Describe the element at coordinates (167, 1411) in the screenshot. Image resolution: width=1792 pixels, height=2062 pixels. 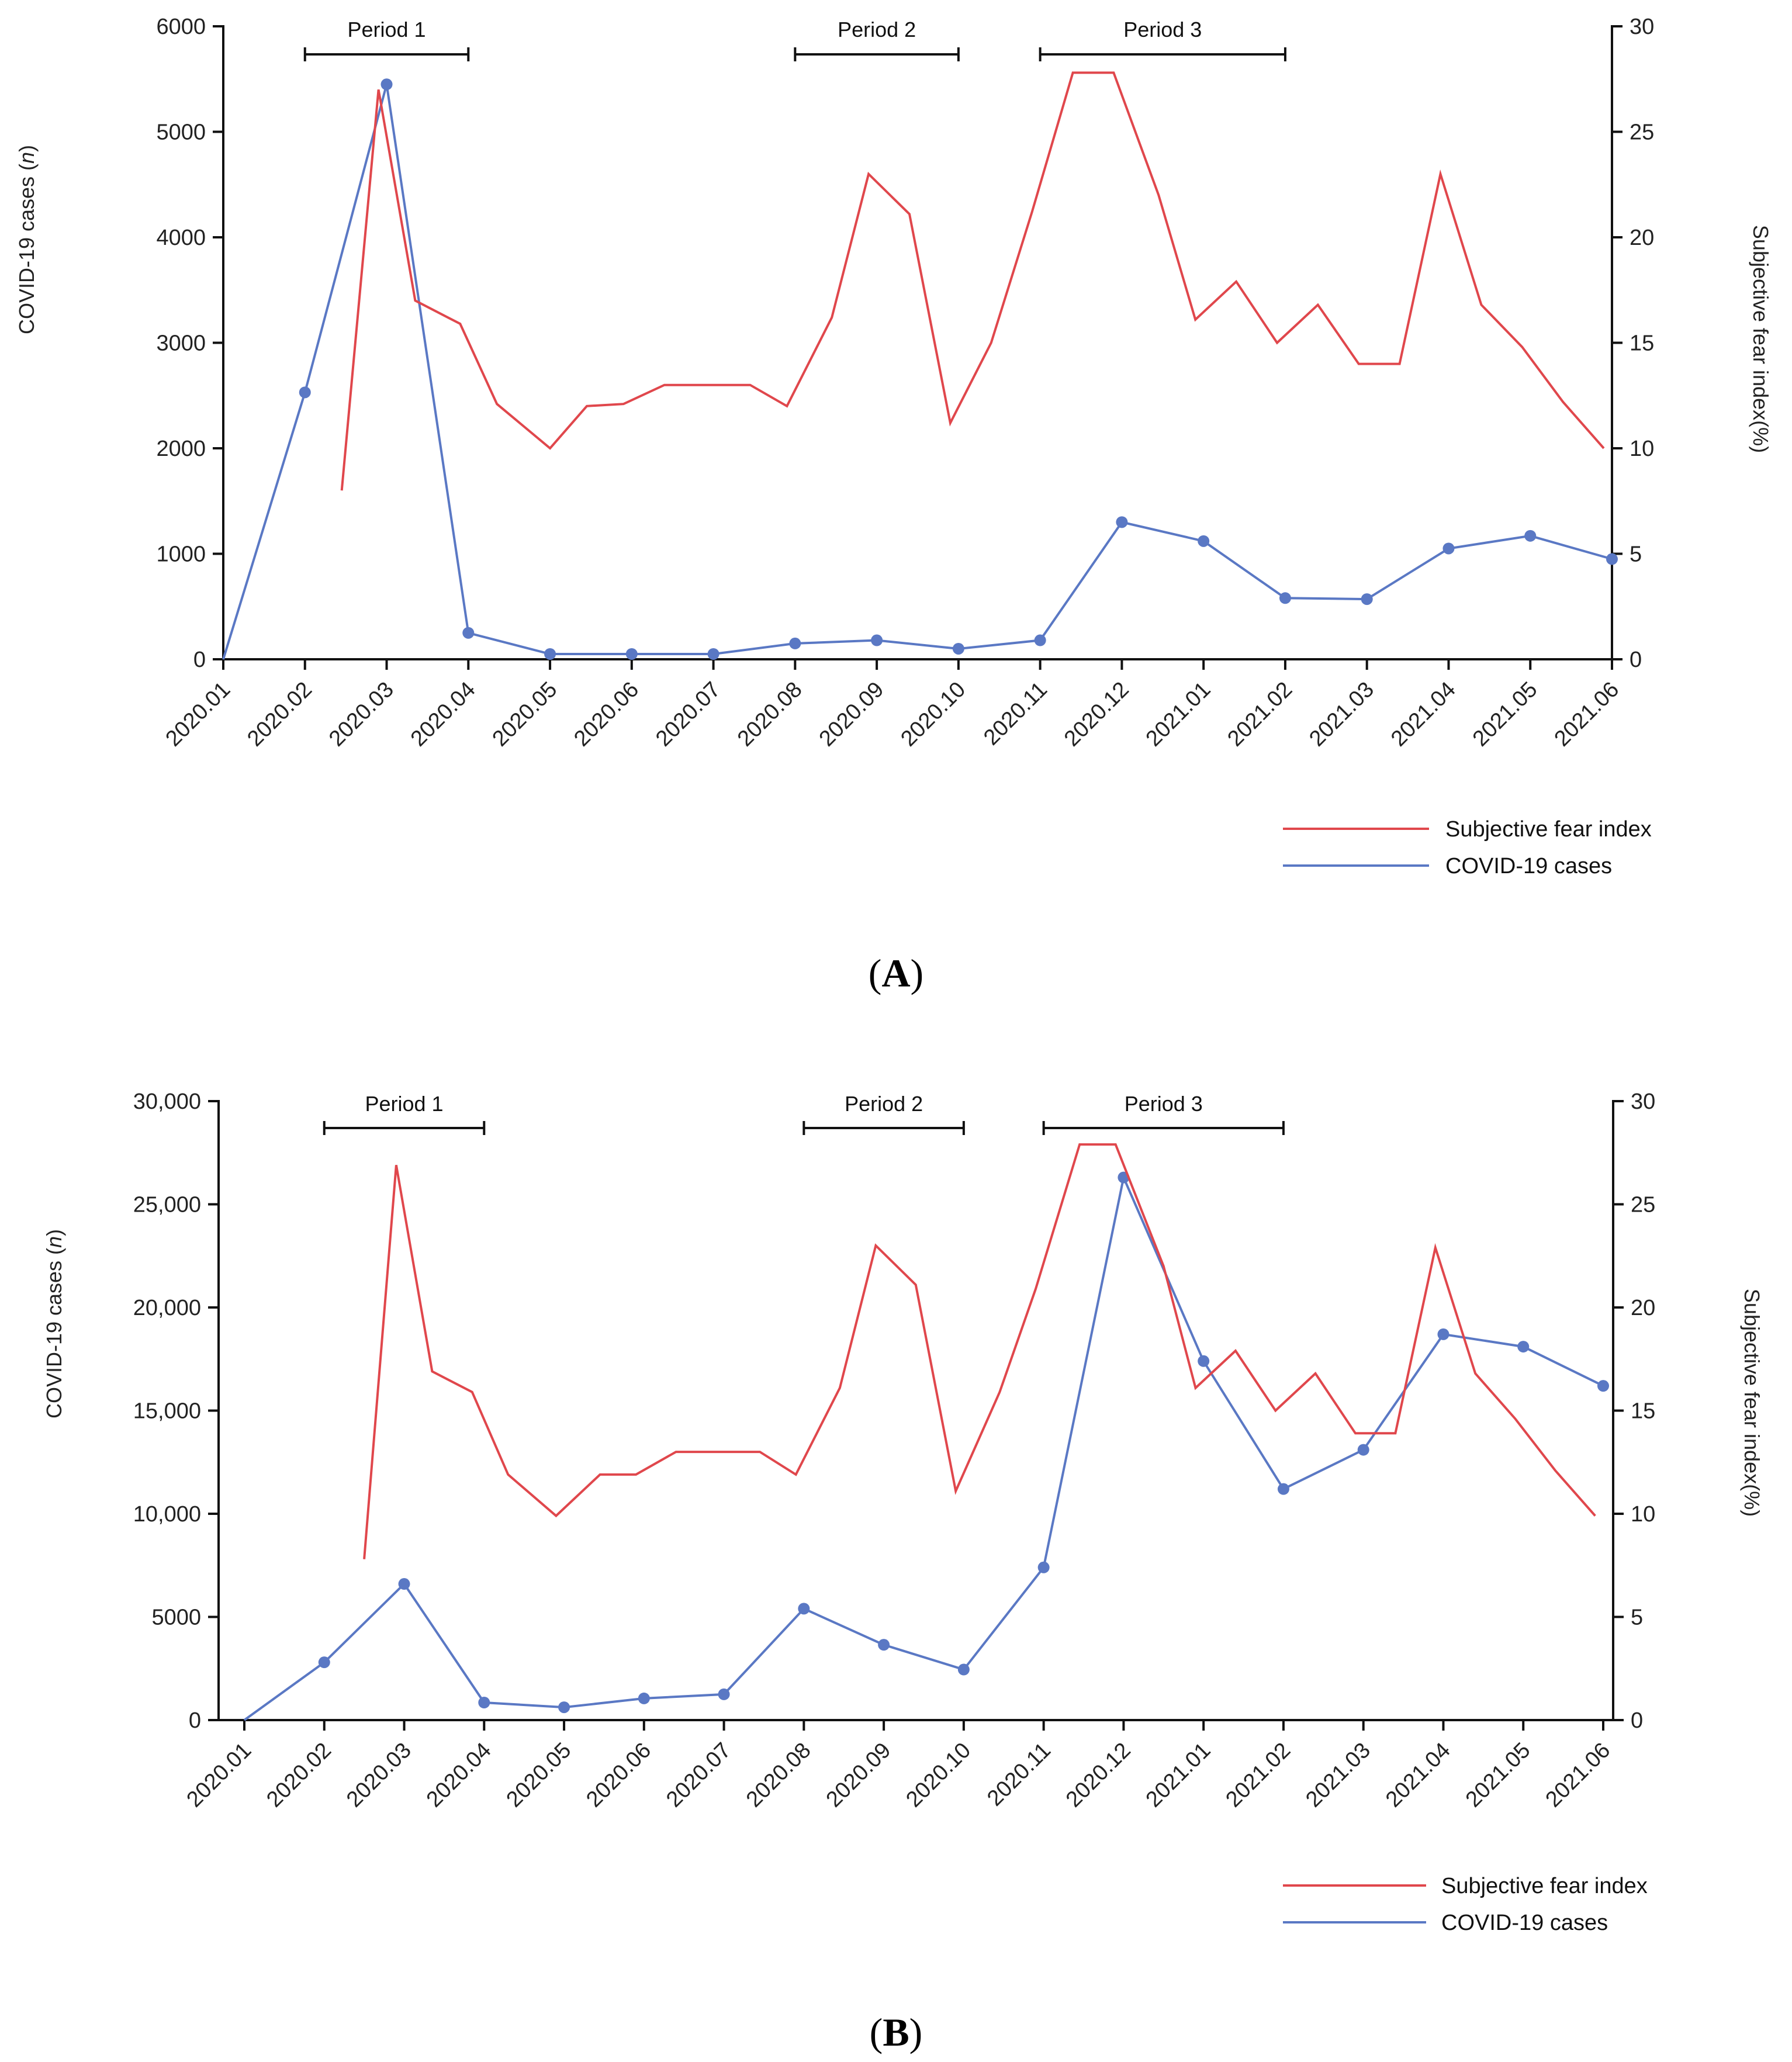
I see `y-tick-label-b: 15,000` at that location.